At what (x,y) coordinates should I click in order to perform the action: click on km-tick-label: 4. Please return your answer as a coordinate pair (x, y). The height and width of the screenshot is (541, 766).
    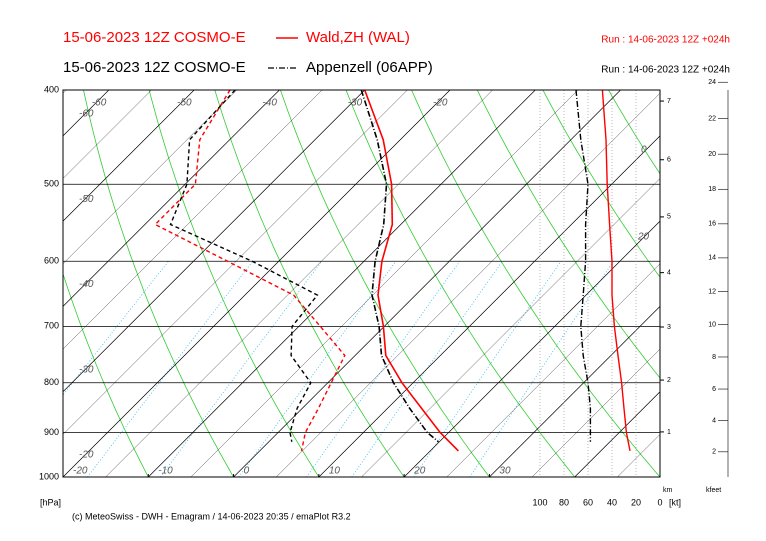
    Looking at the image, I should click on (669, 272).